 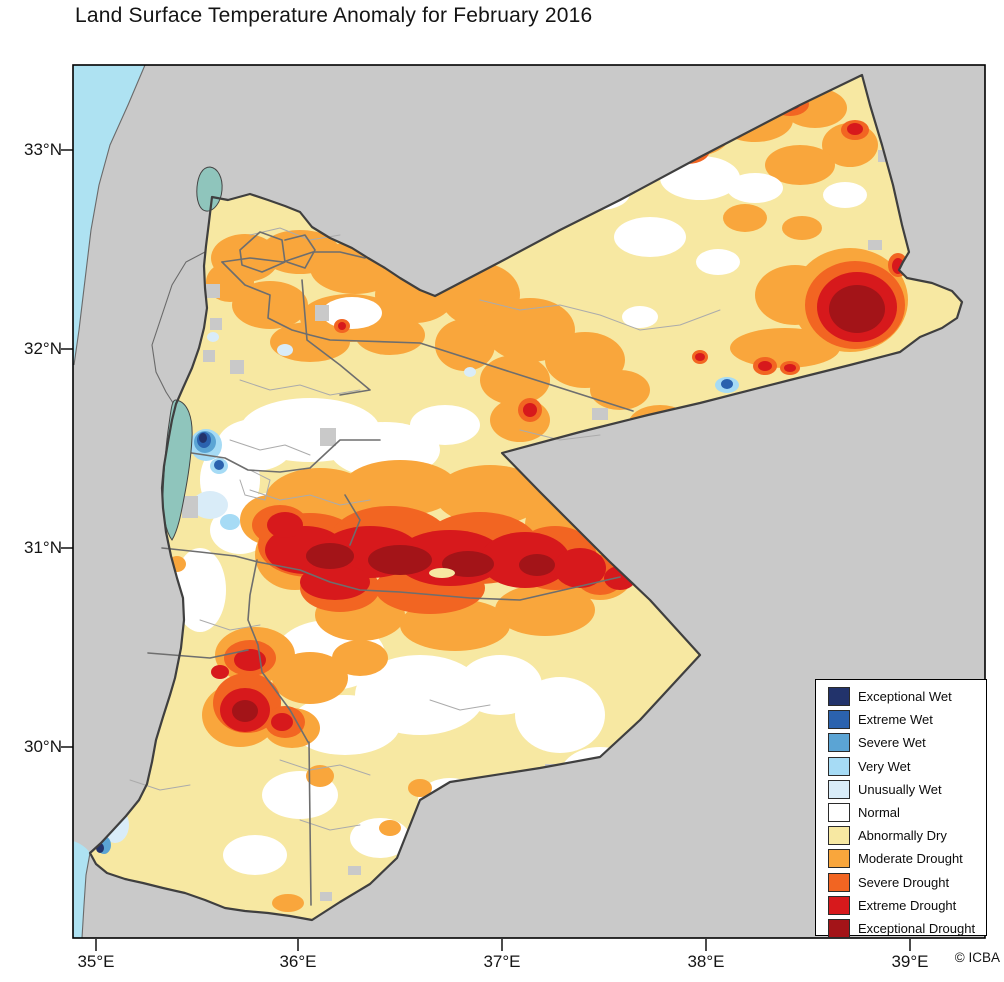 What do you see at coordinates (178, 329) in the screenshot?
I see `west-bank-outline` at bounding box center [178, 329].